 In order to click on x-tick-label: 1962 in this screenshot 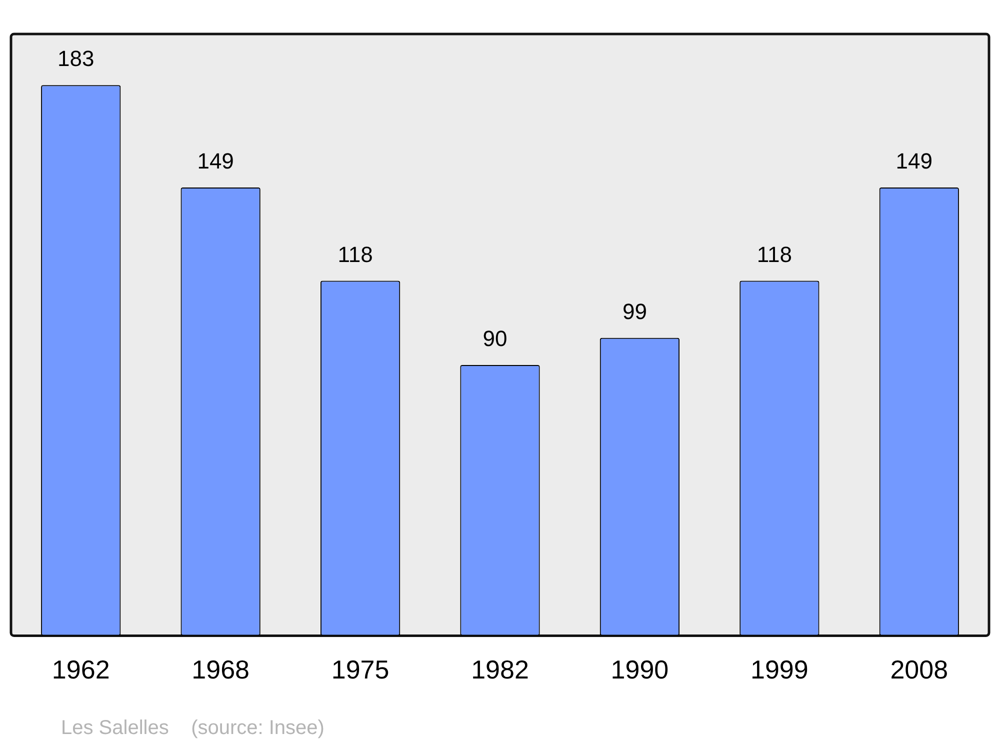, I will do `click(81, 669)`.